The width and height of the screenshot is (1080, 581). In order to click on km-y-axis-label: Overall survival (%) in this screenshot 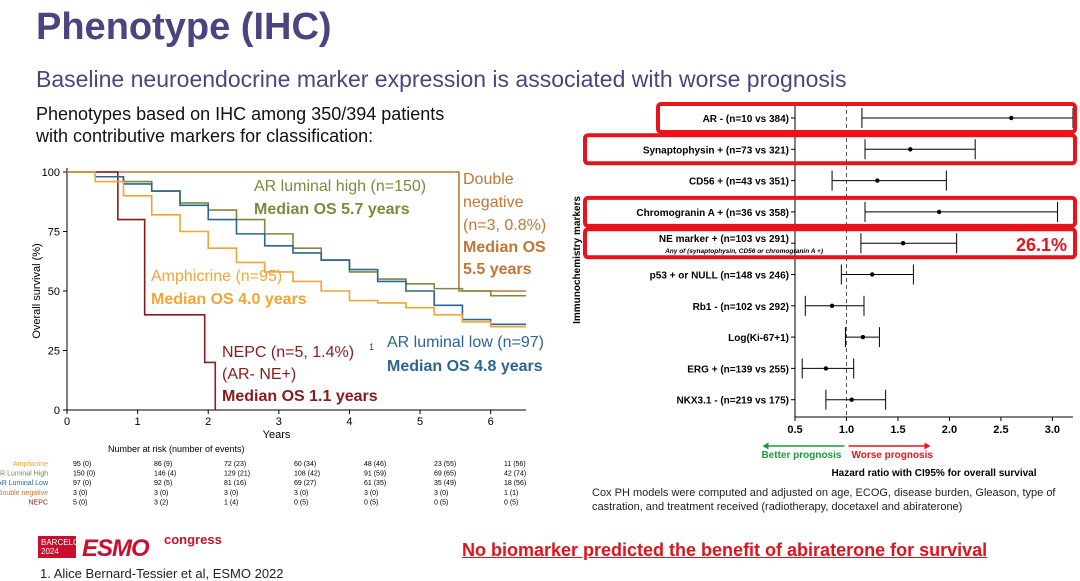, I will do `click(37, 290)`.